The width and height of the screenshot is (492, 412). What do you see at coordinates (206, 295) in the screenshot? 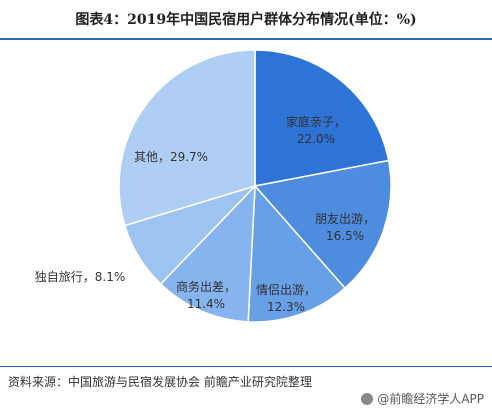
I see `slice-label-business: 商务出差， 11.4%` at bounding box center [206, 295].